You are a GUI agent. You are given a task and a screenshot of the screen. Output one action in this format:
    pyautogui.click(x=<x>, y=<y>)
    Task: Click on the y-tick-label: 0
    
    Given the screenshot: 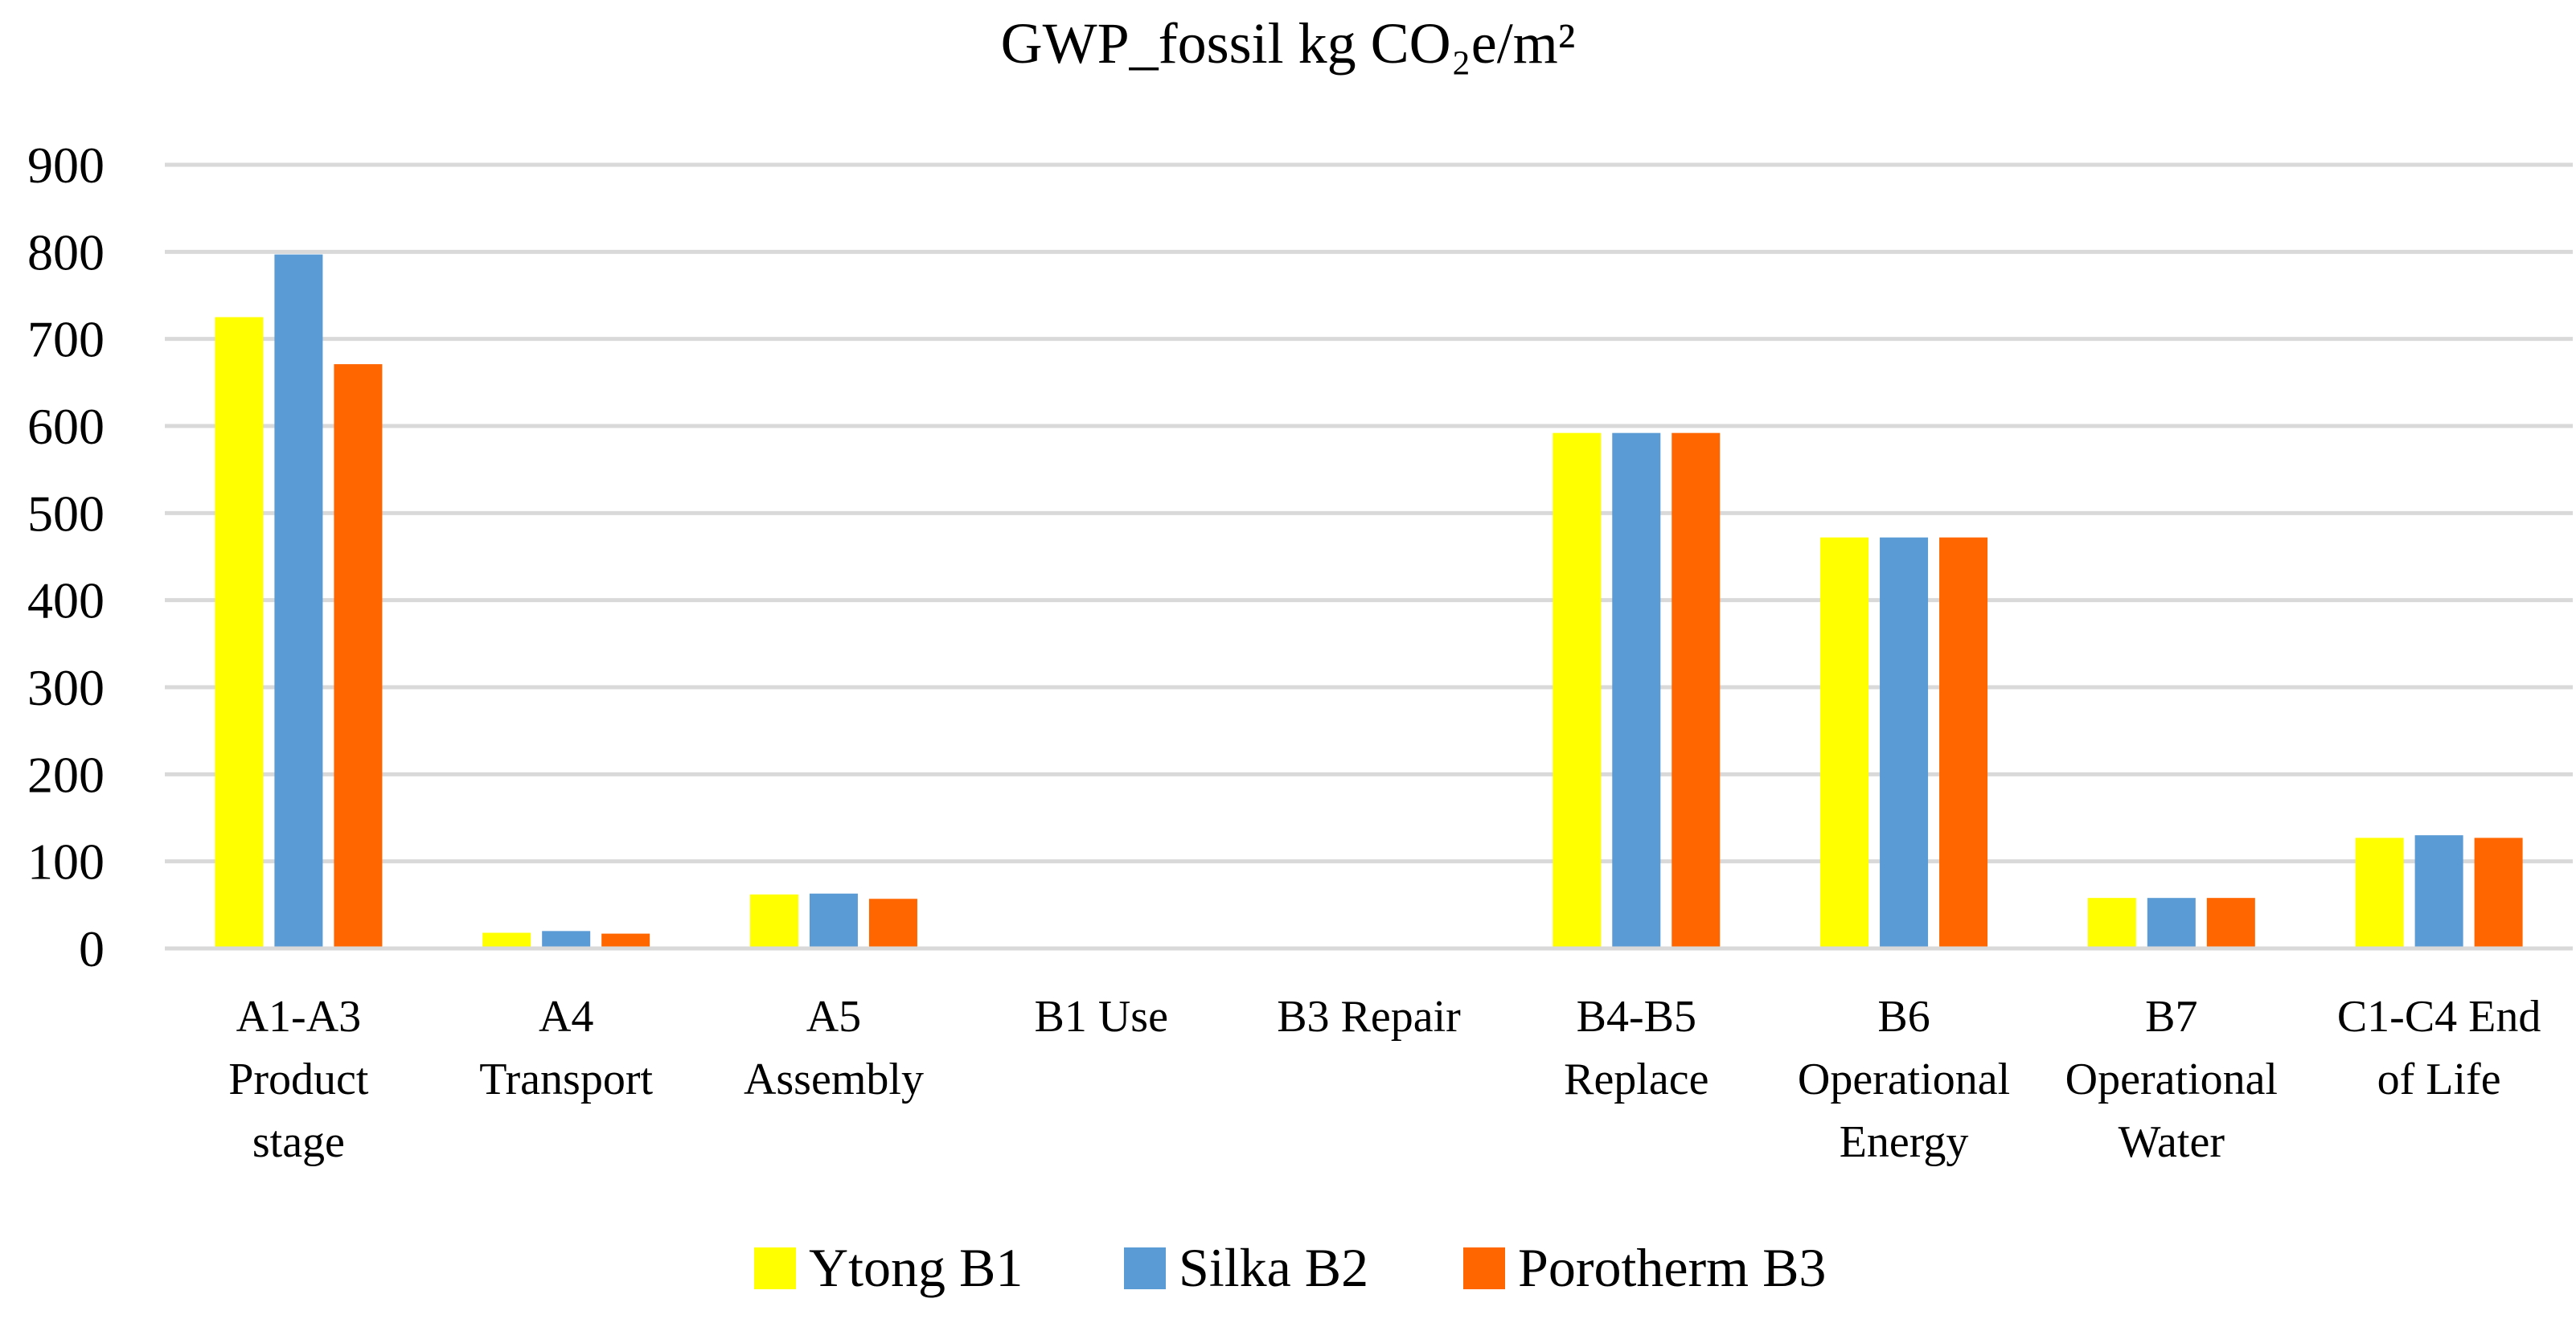 What is the action you would take?
    pyautogui.click(x=92, y=949)
    